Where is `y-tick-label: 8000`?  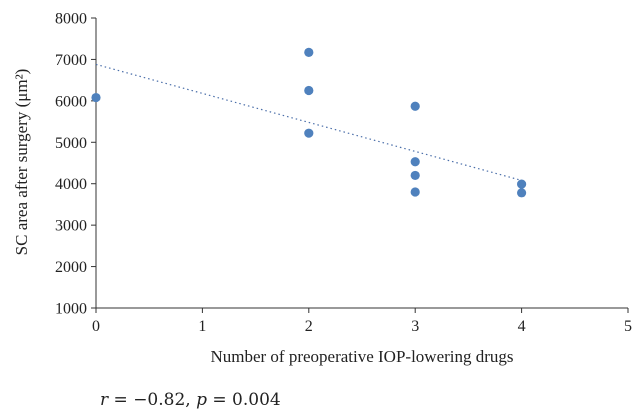 y-tick-label: 8000 is located at coordinates (71, 19).